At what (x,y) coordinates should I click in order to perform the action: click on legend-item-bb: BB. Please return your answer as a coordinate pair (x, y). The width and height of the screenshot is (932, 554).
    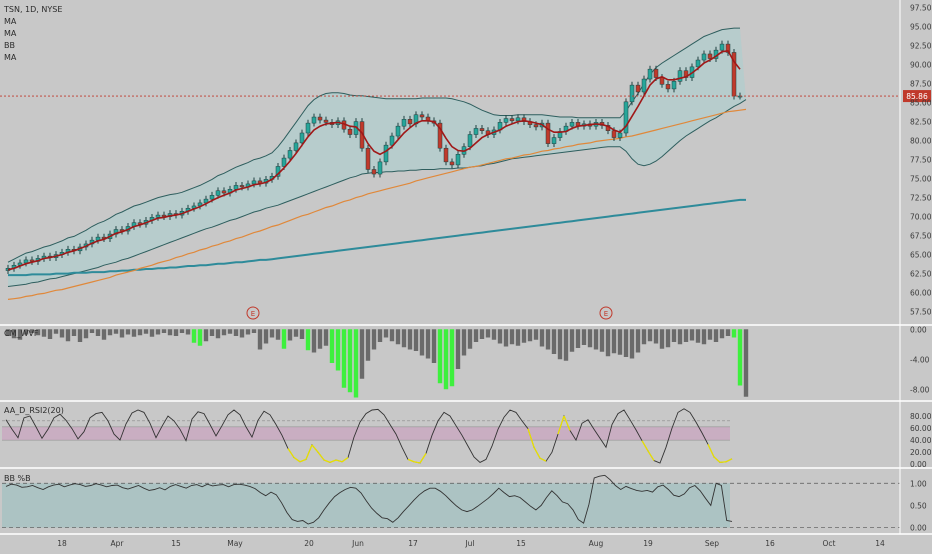
    Looking at the image, I should click on (9, 45).